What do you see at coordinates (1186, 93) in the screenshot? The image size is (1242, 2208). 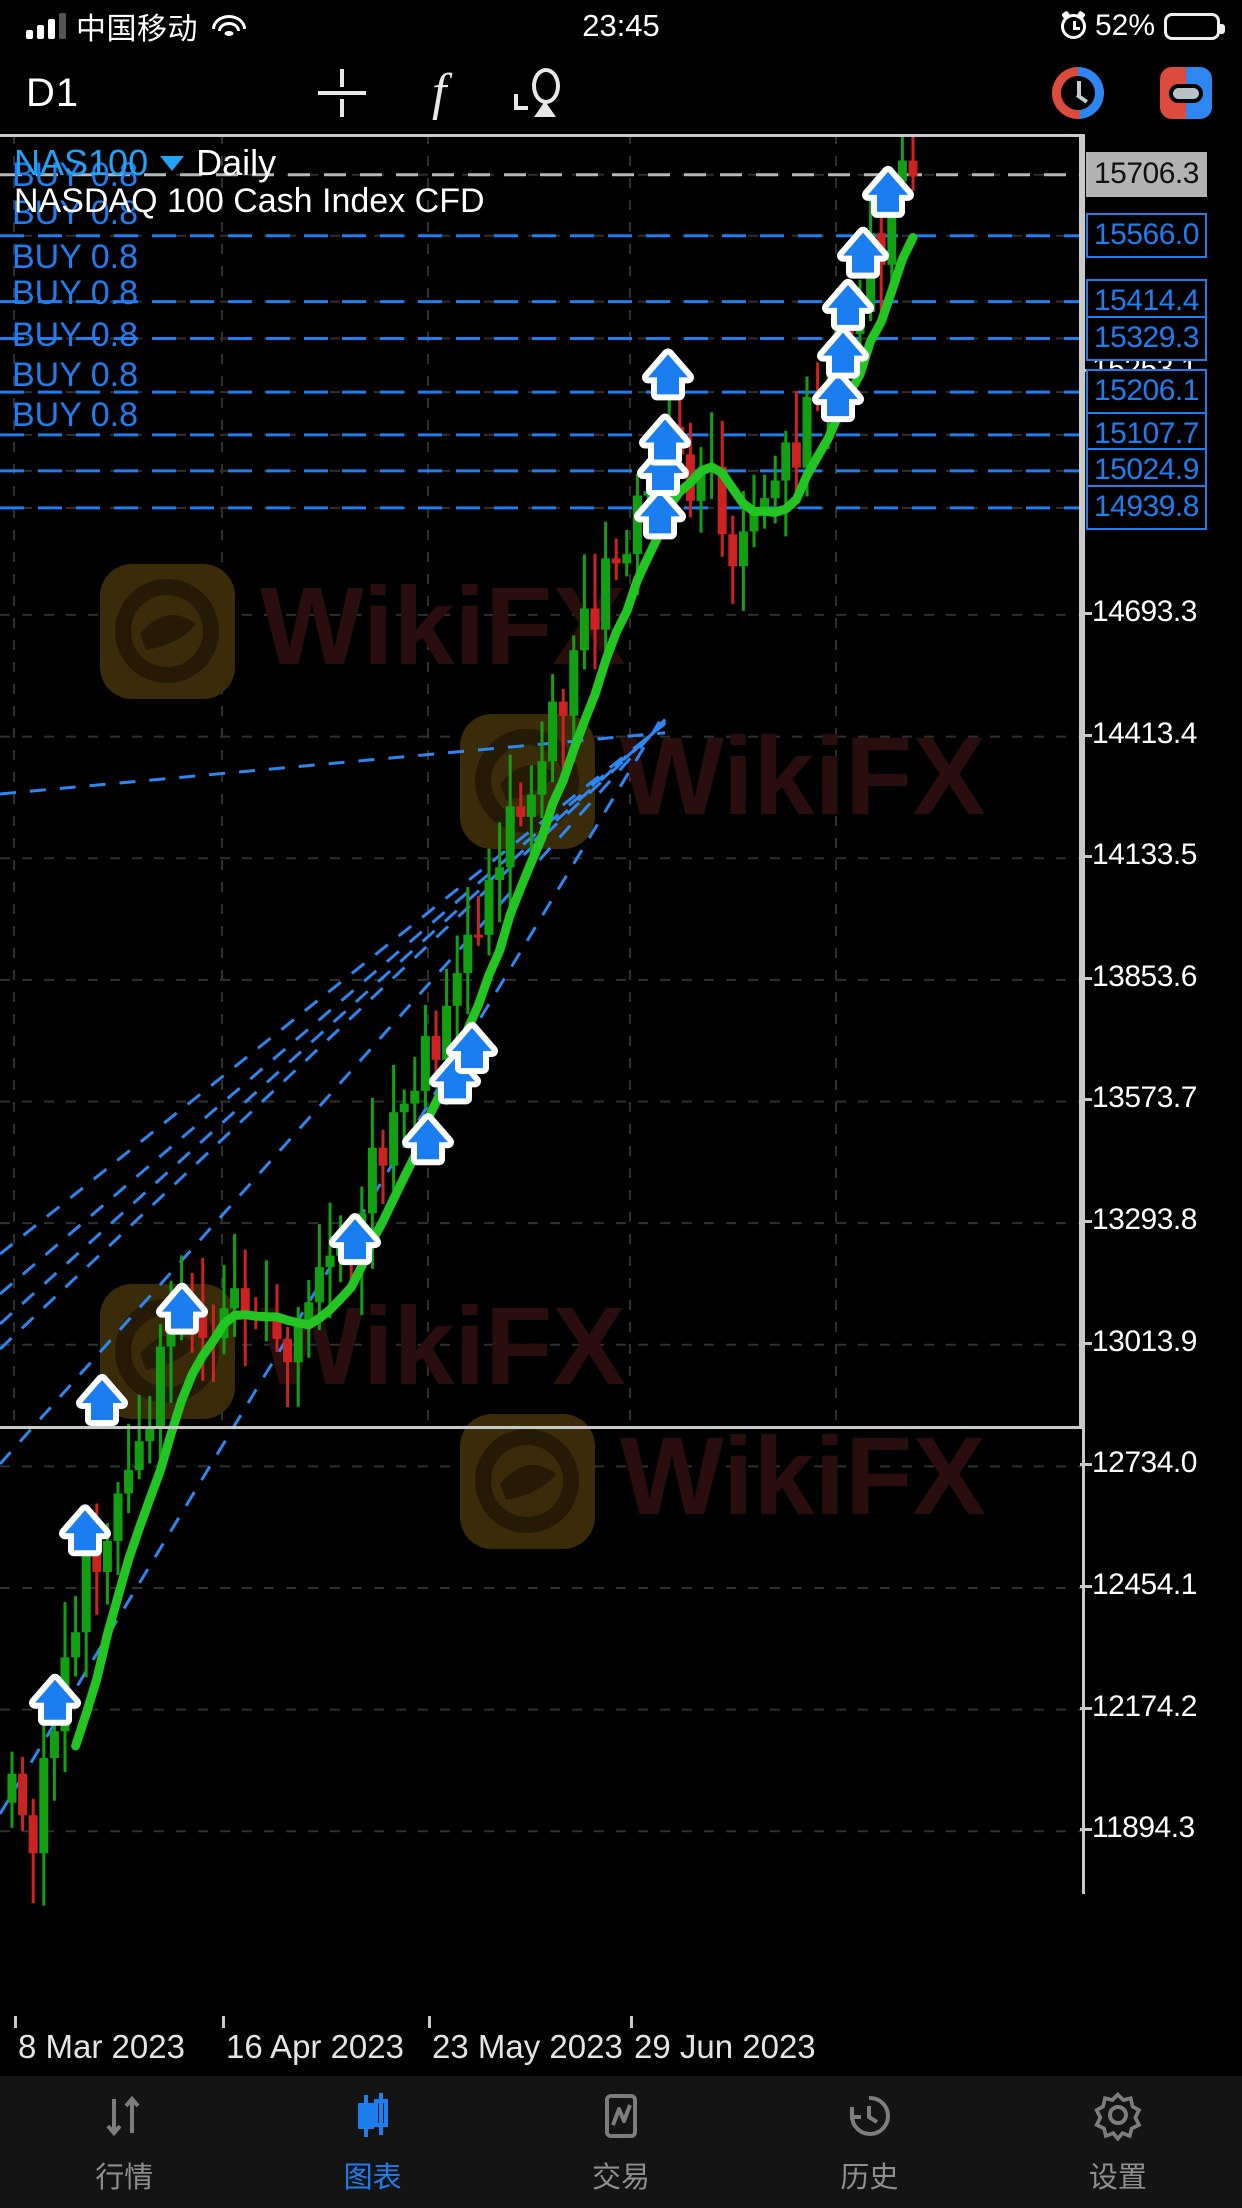 I see `one-click-trading-icon` at bounding box center [1186, 93].